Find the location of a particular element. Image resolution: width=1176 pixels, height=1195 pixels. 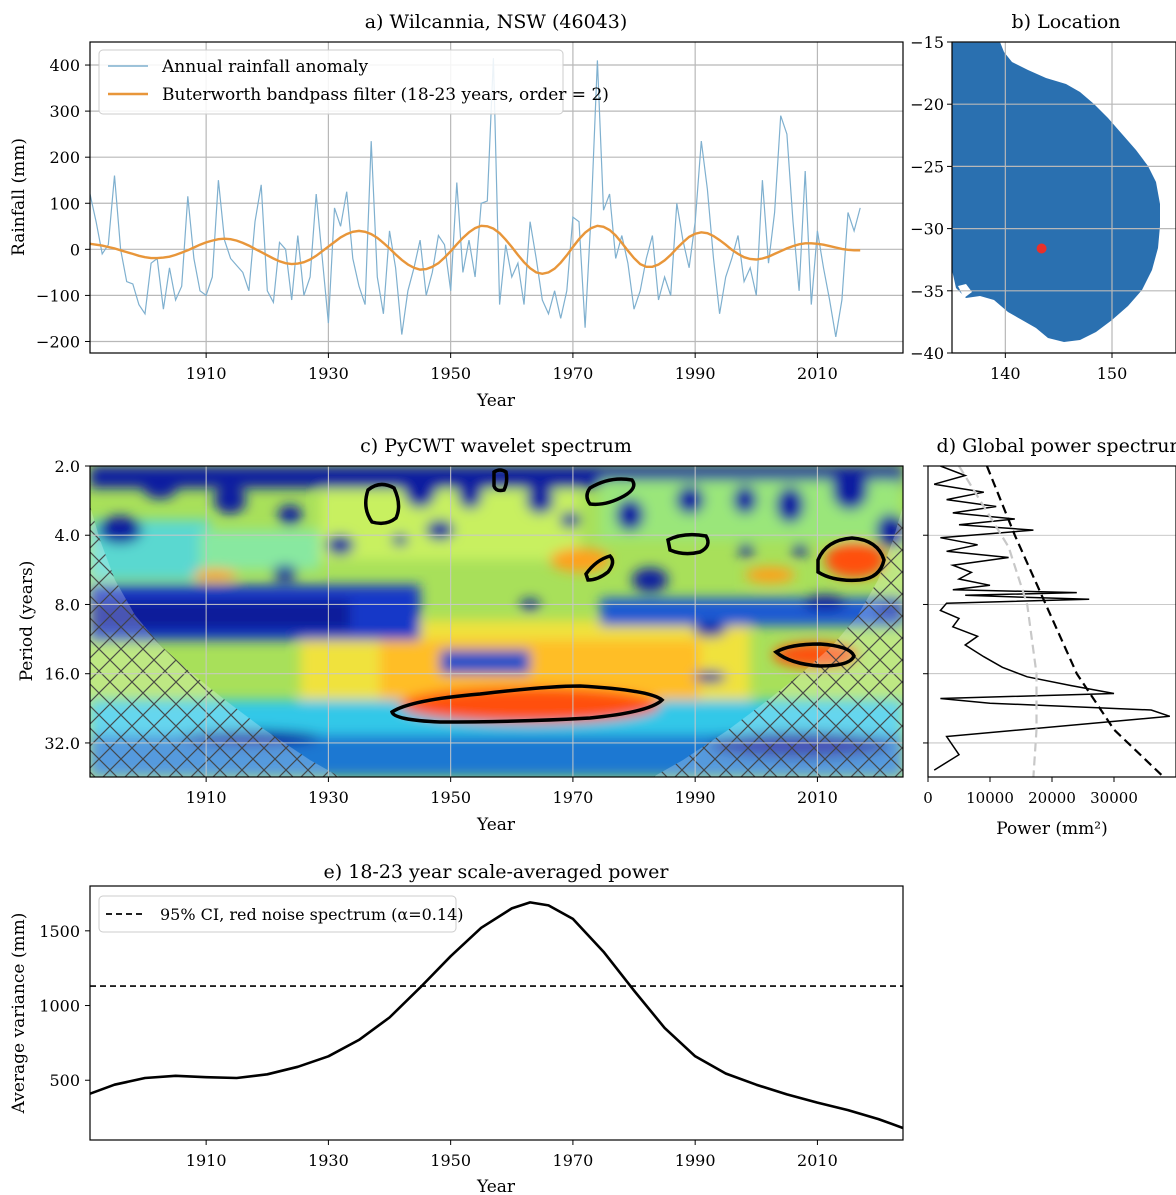

contour-1976b is located at coordinates (599, 568).